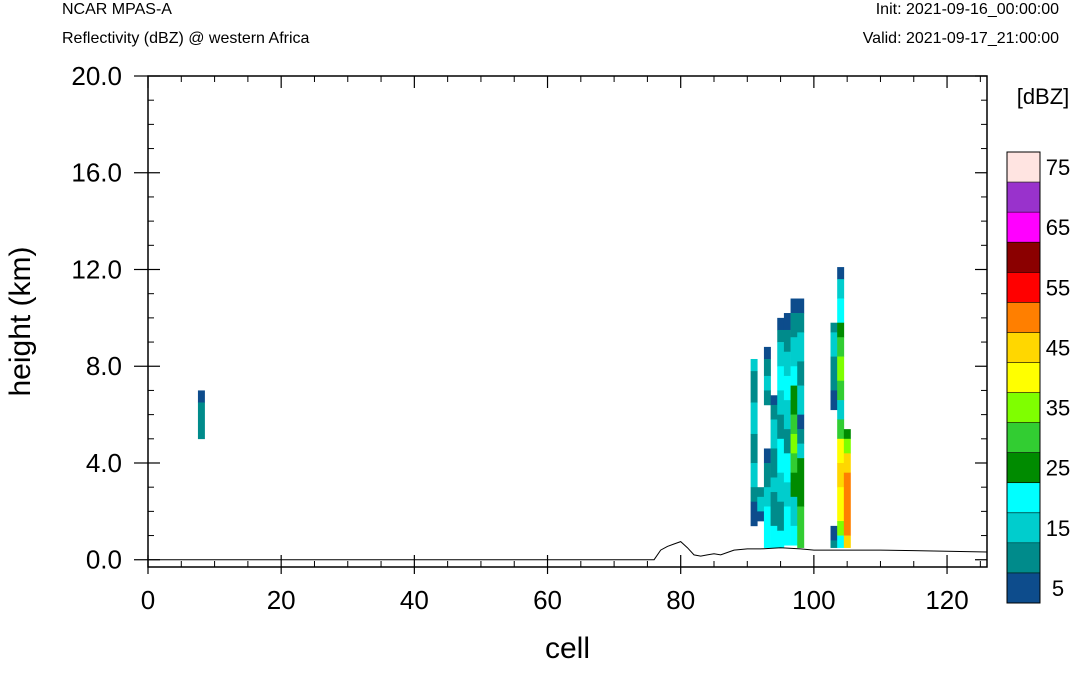 Image resolution: width=1079 pixels, height=677 pixels. Describe the element at coordinates (1058, 287) in the screenshot. I see `colorbar-label: 55` at that location.